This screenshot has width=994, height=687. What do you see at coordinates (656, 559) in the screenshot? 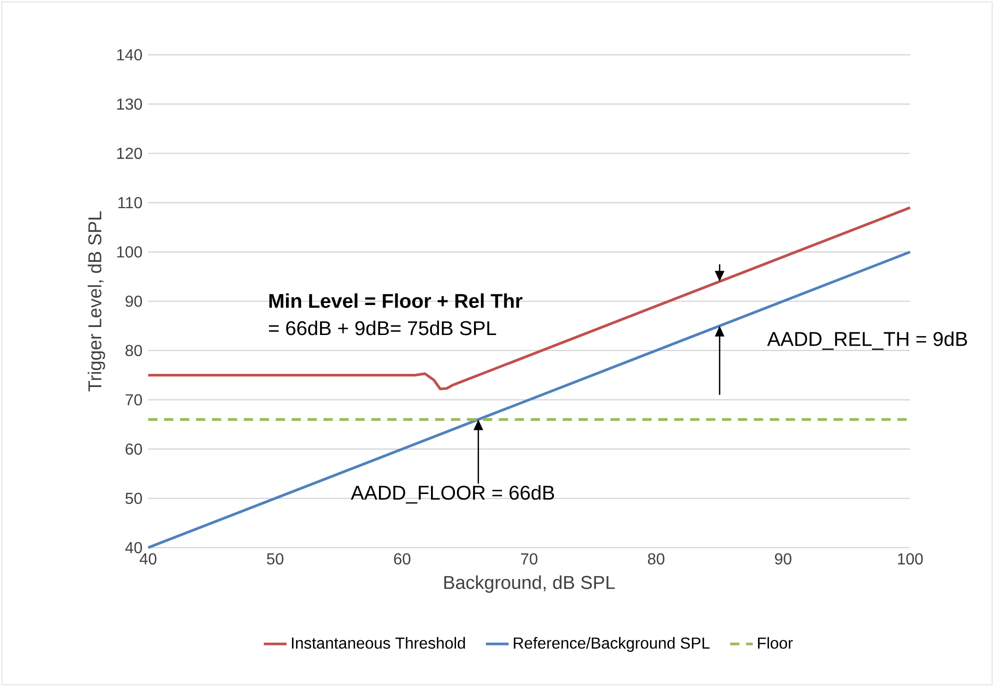
I see `x-tick-label: 80` at bounding box center [656, 559].